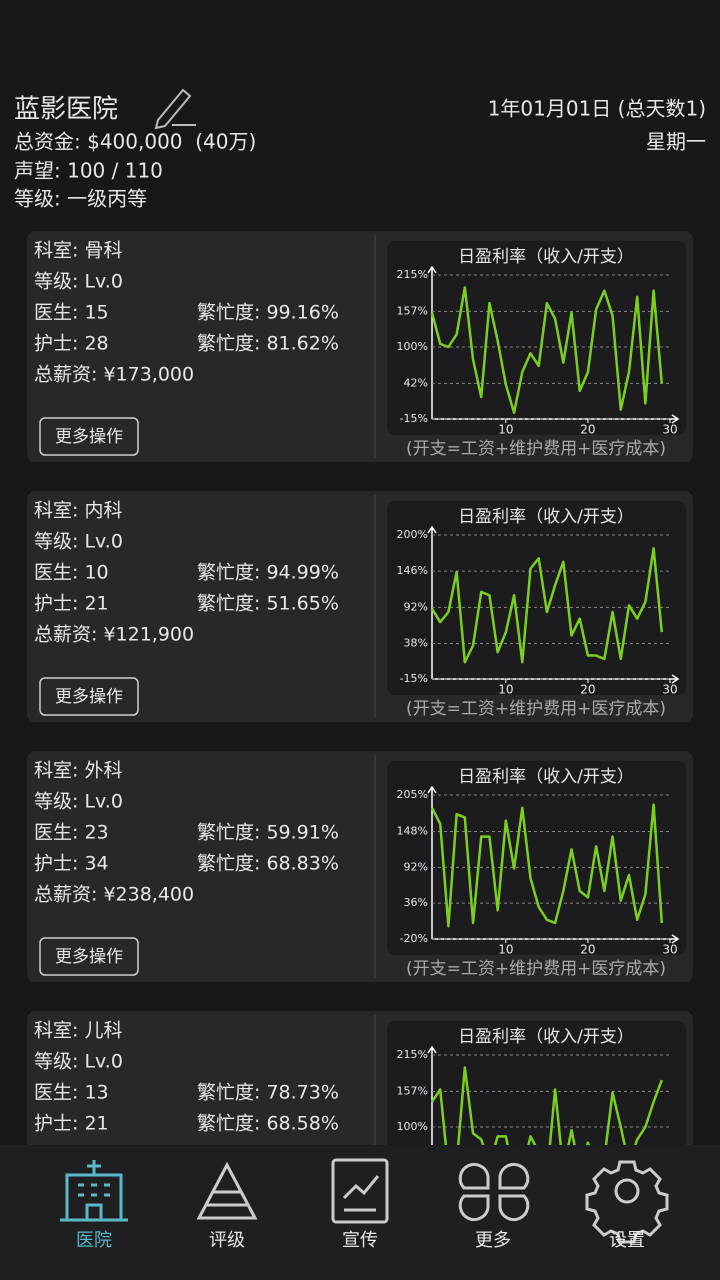 This screenshot has width=720, height=1280. Describe the element at coordinates (227, 1240) in the screenshot. I see `nav-label: 评级` at that location.